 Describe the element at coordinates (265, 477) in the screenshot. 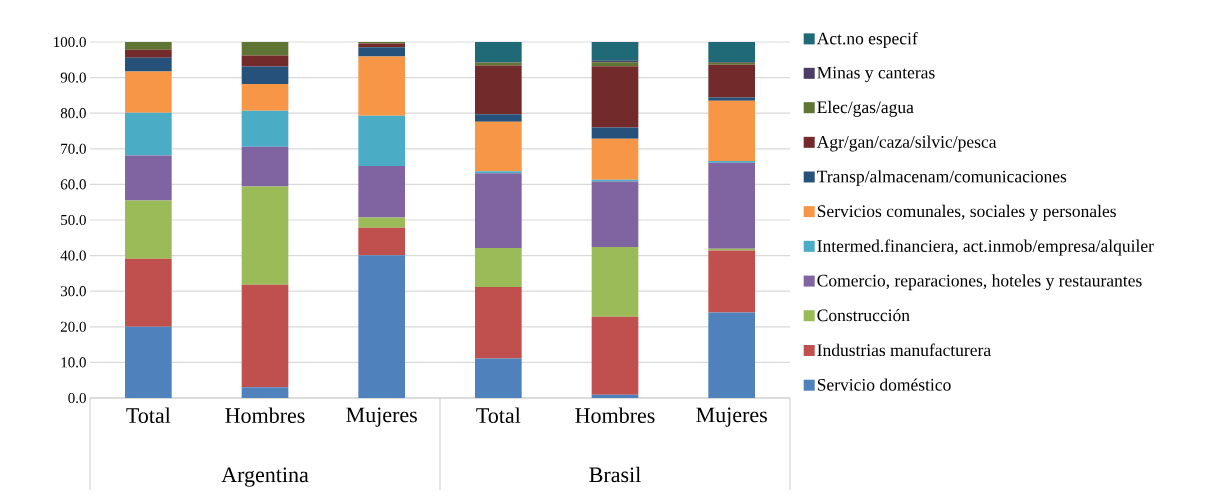

I see `text: Argentina` at that location.